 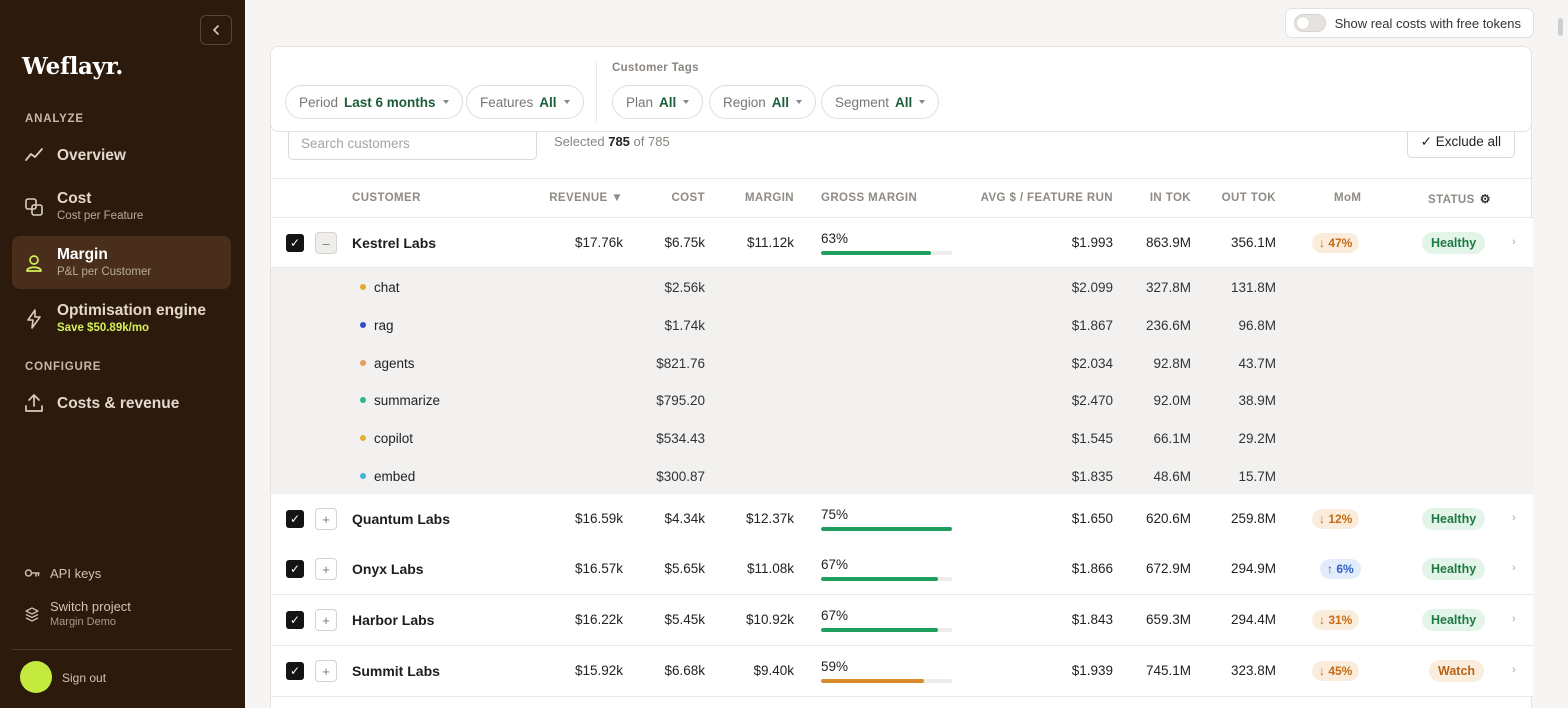 I want to click on nav-margin-sub: P&L per Customer, so click(x=104, y=272).